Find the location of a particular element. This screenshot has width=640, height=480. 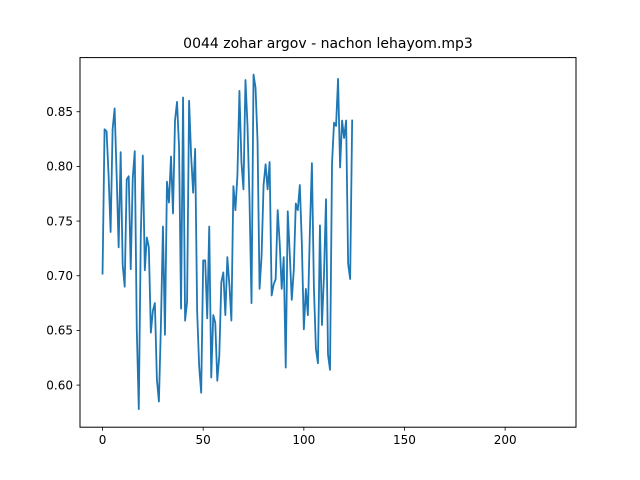

x-tick-label: 200 is located at coordinates (505, 440).